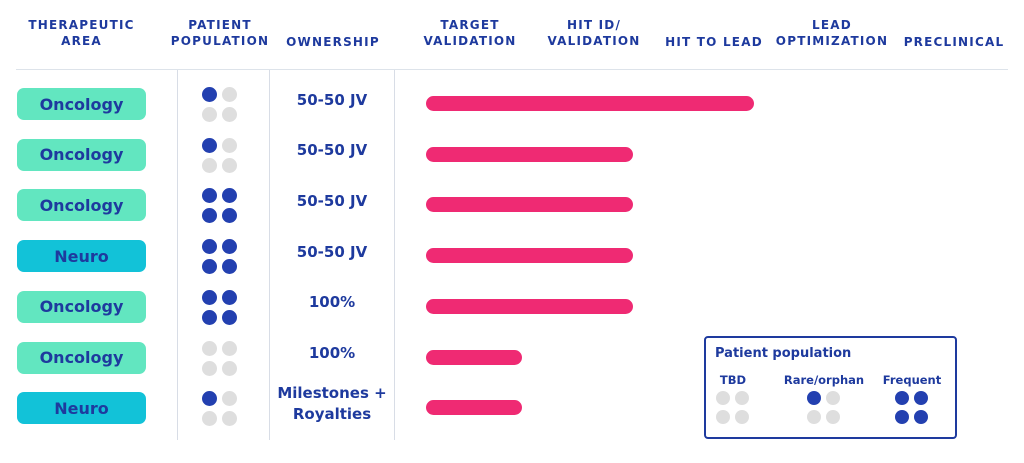 This screenshot has height=463, width=1024. What do you see at coordinates (470, 41) in the screenshot?
I see `header-target-validation-line2: VALIDATION` at bounding box center [470, 41].